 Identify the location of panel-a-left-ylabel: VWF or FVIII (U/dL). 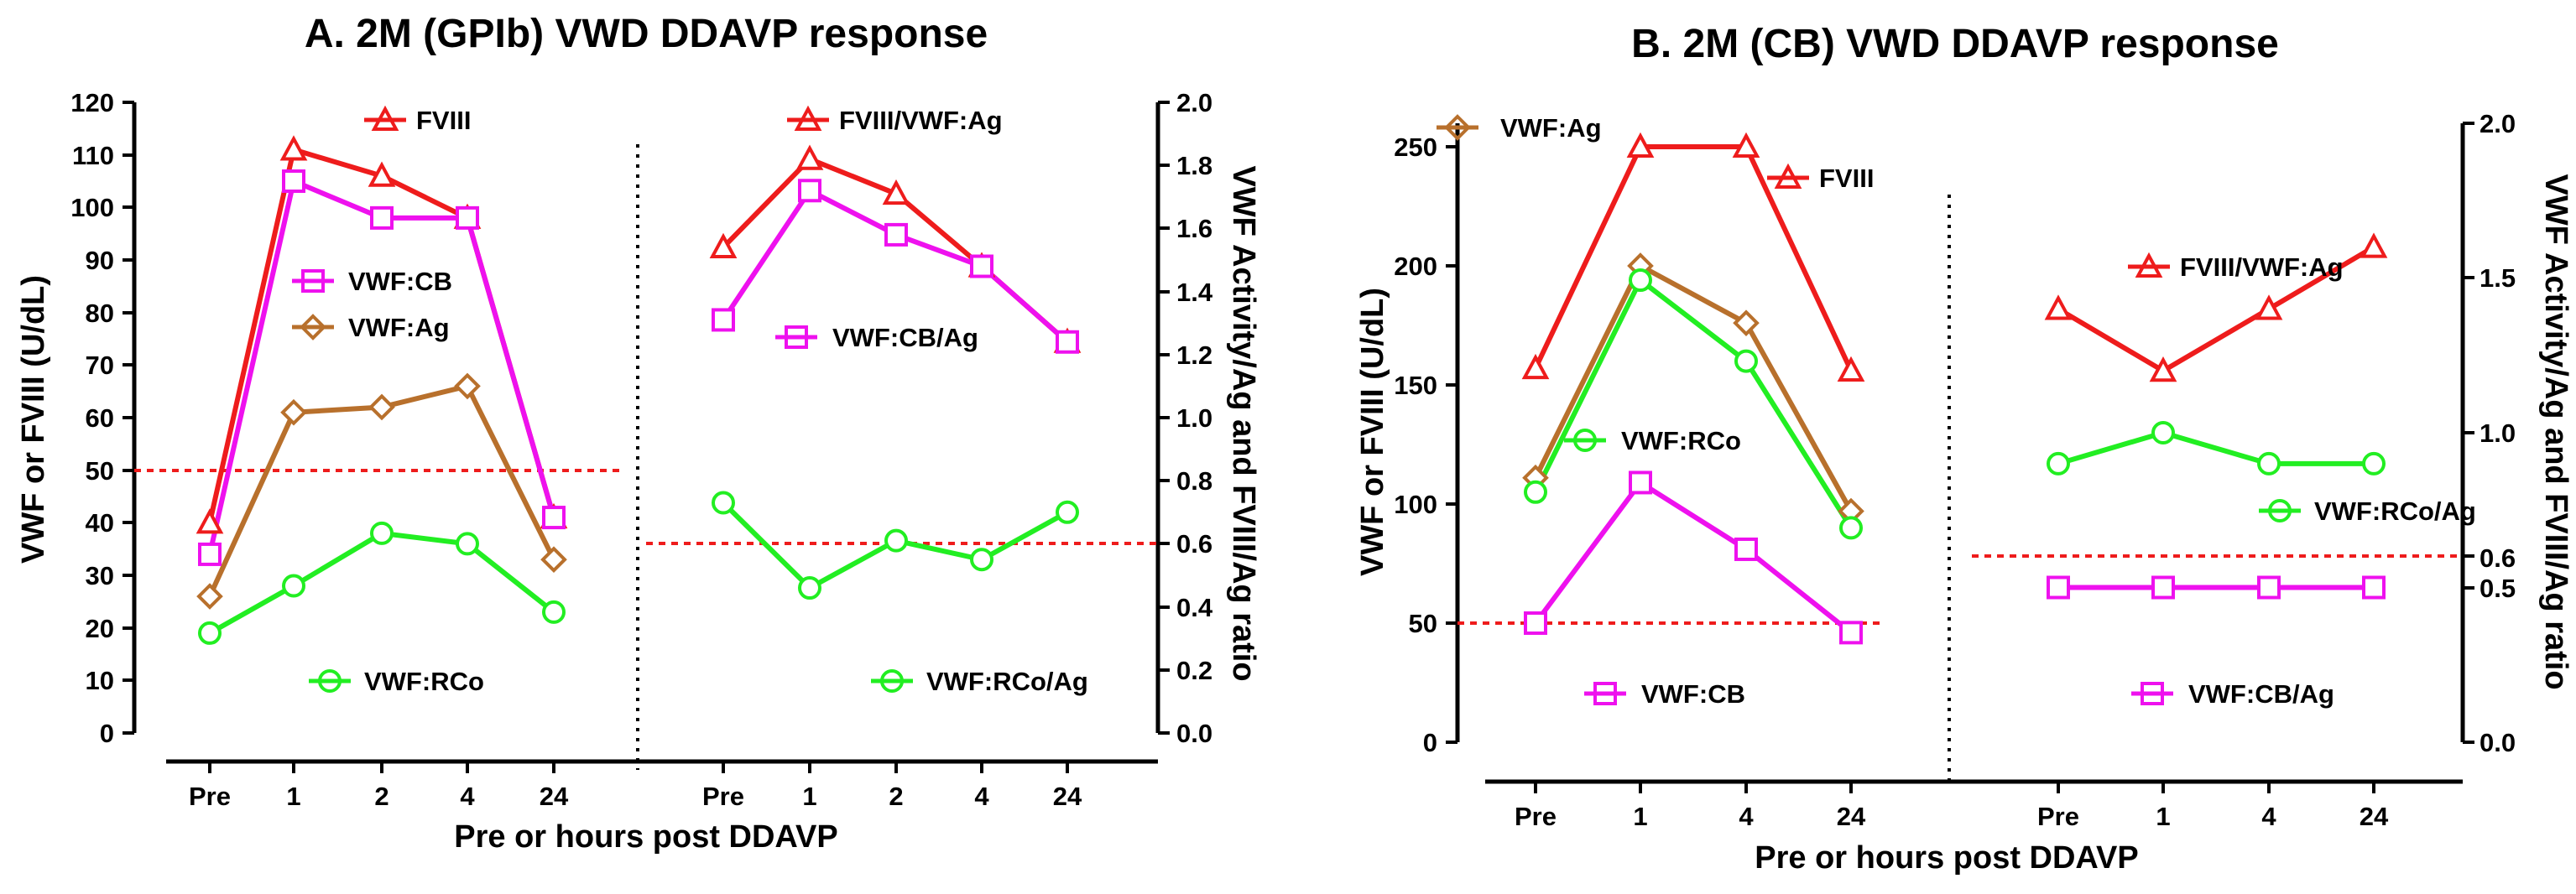
(33, 419).